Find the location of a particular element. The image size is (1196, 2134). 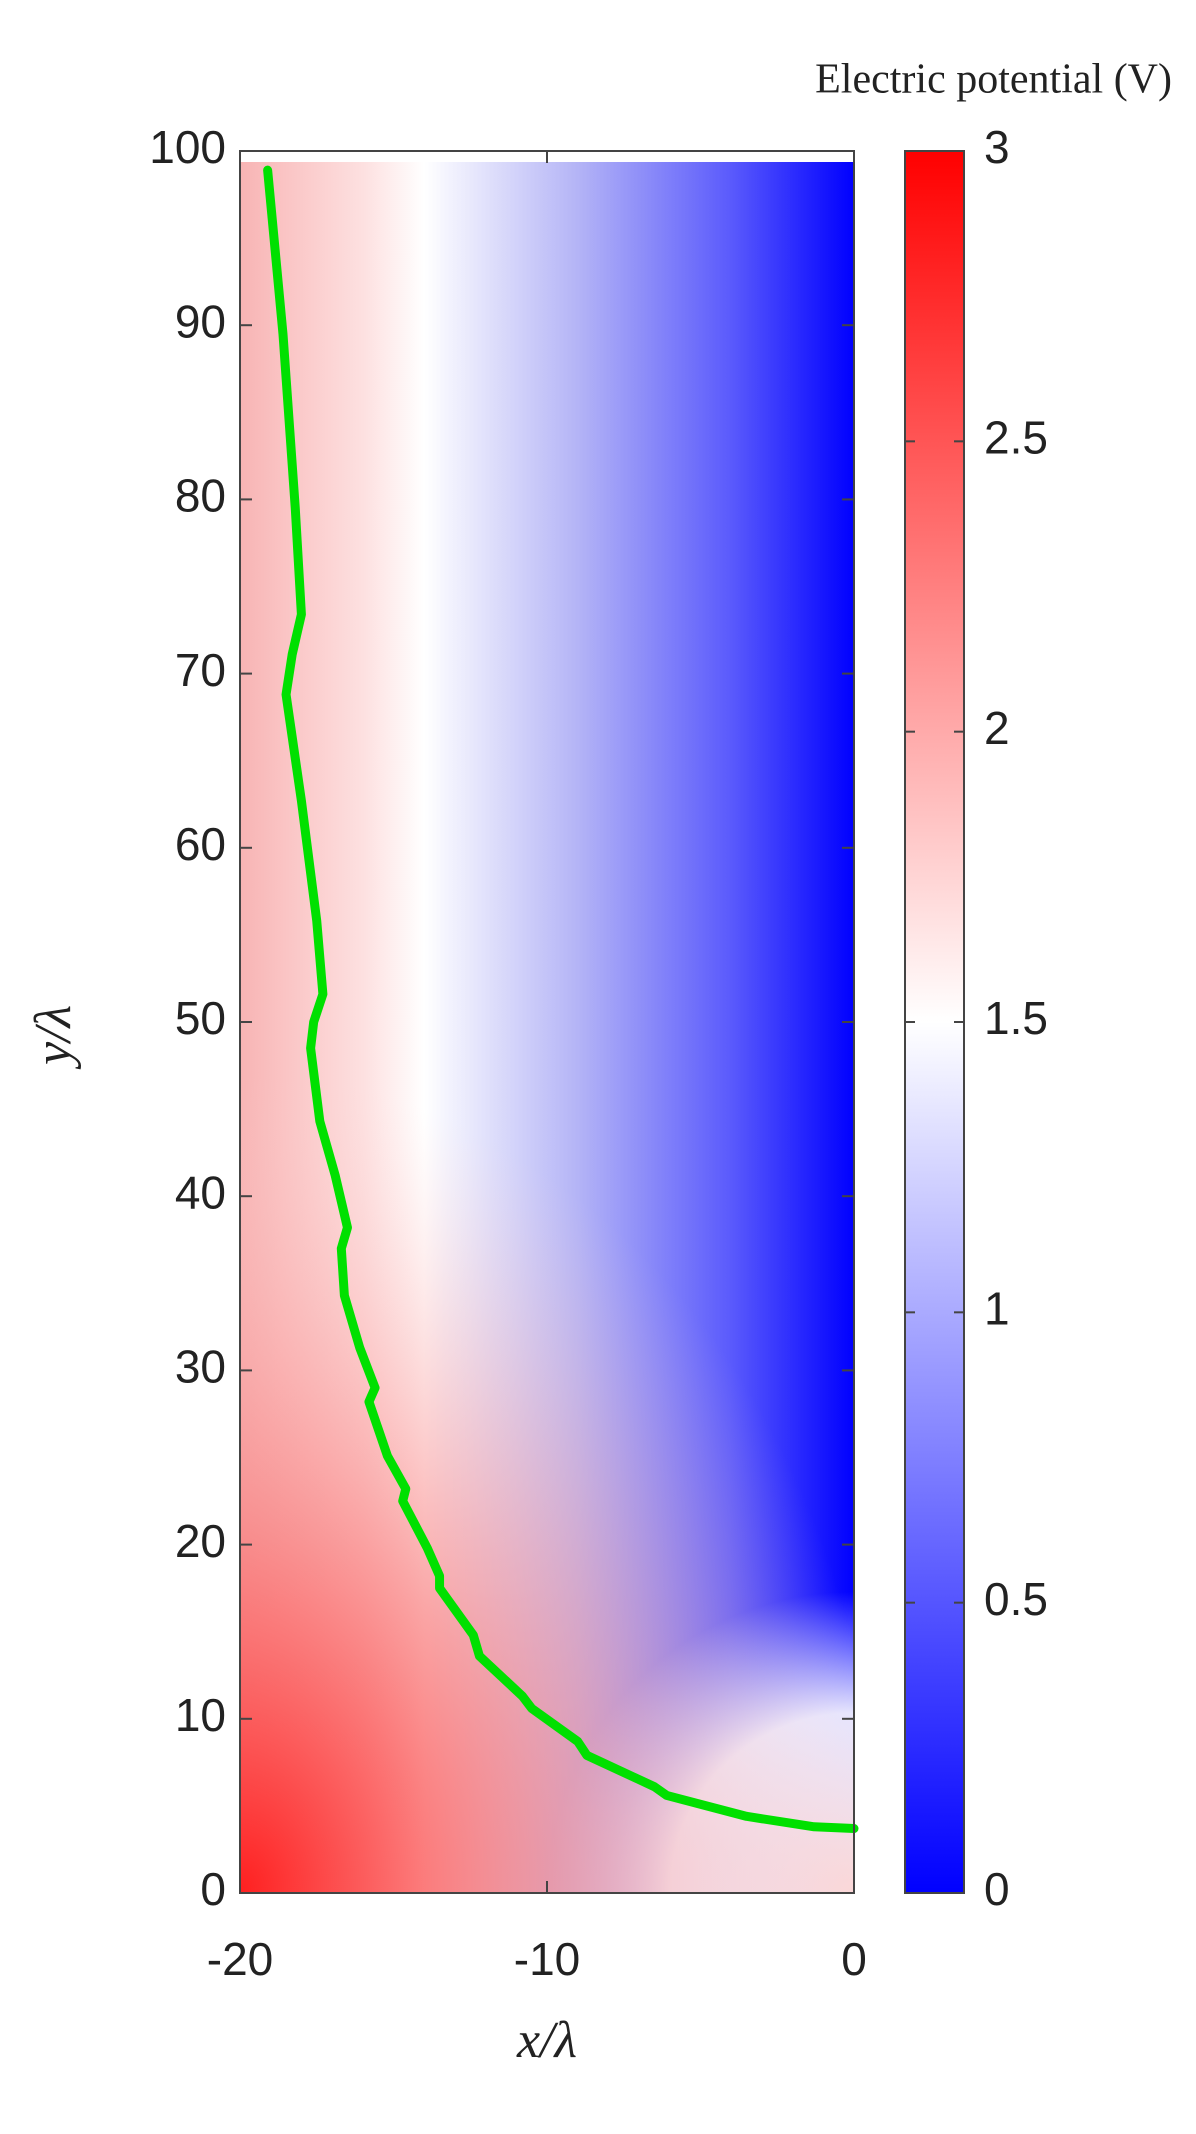

y-tick-label: 80 is located at coordinates (200, 496).